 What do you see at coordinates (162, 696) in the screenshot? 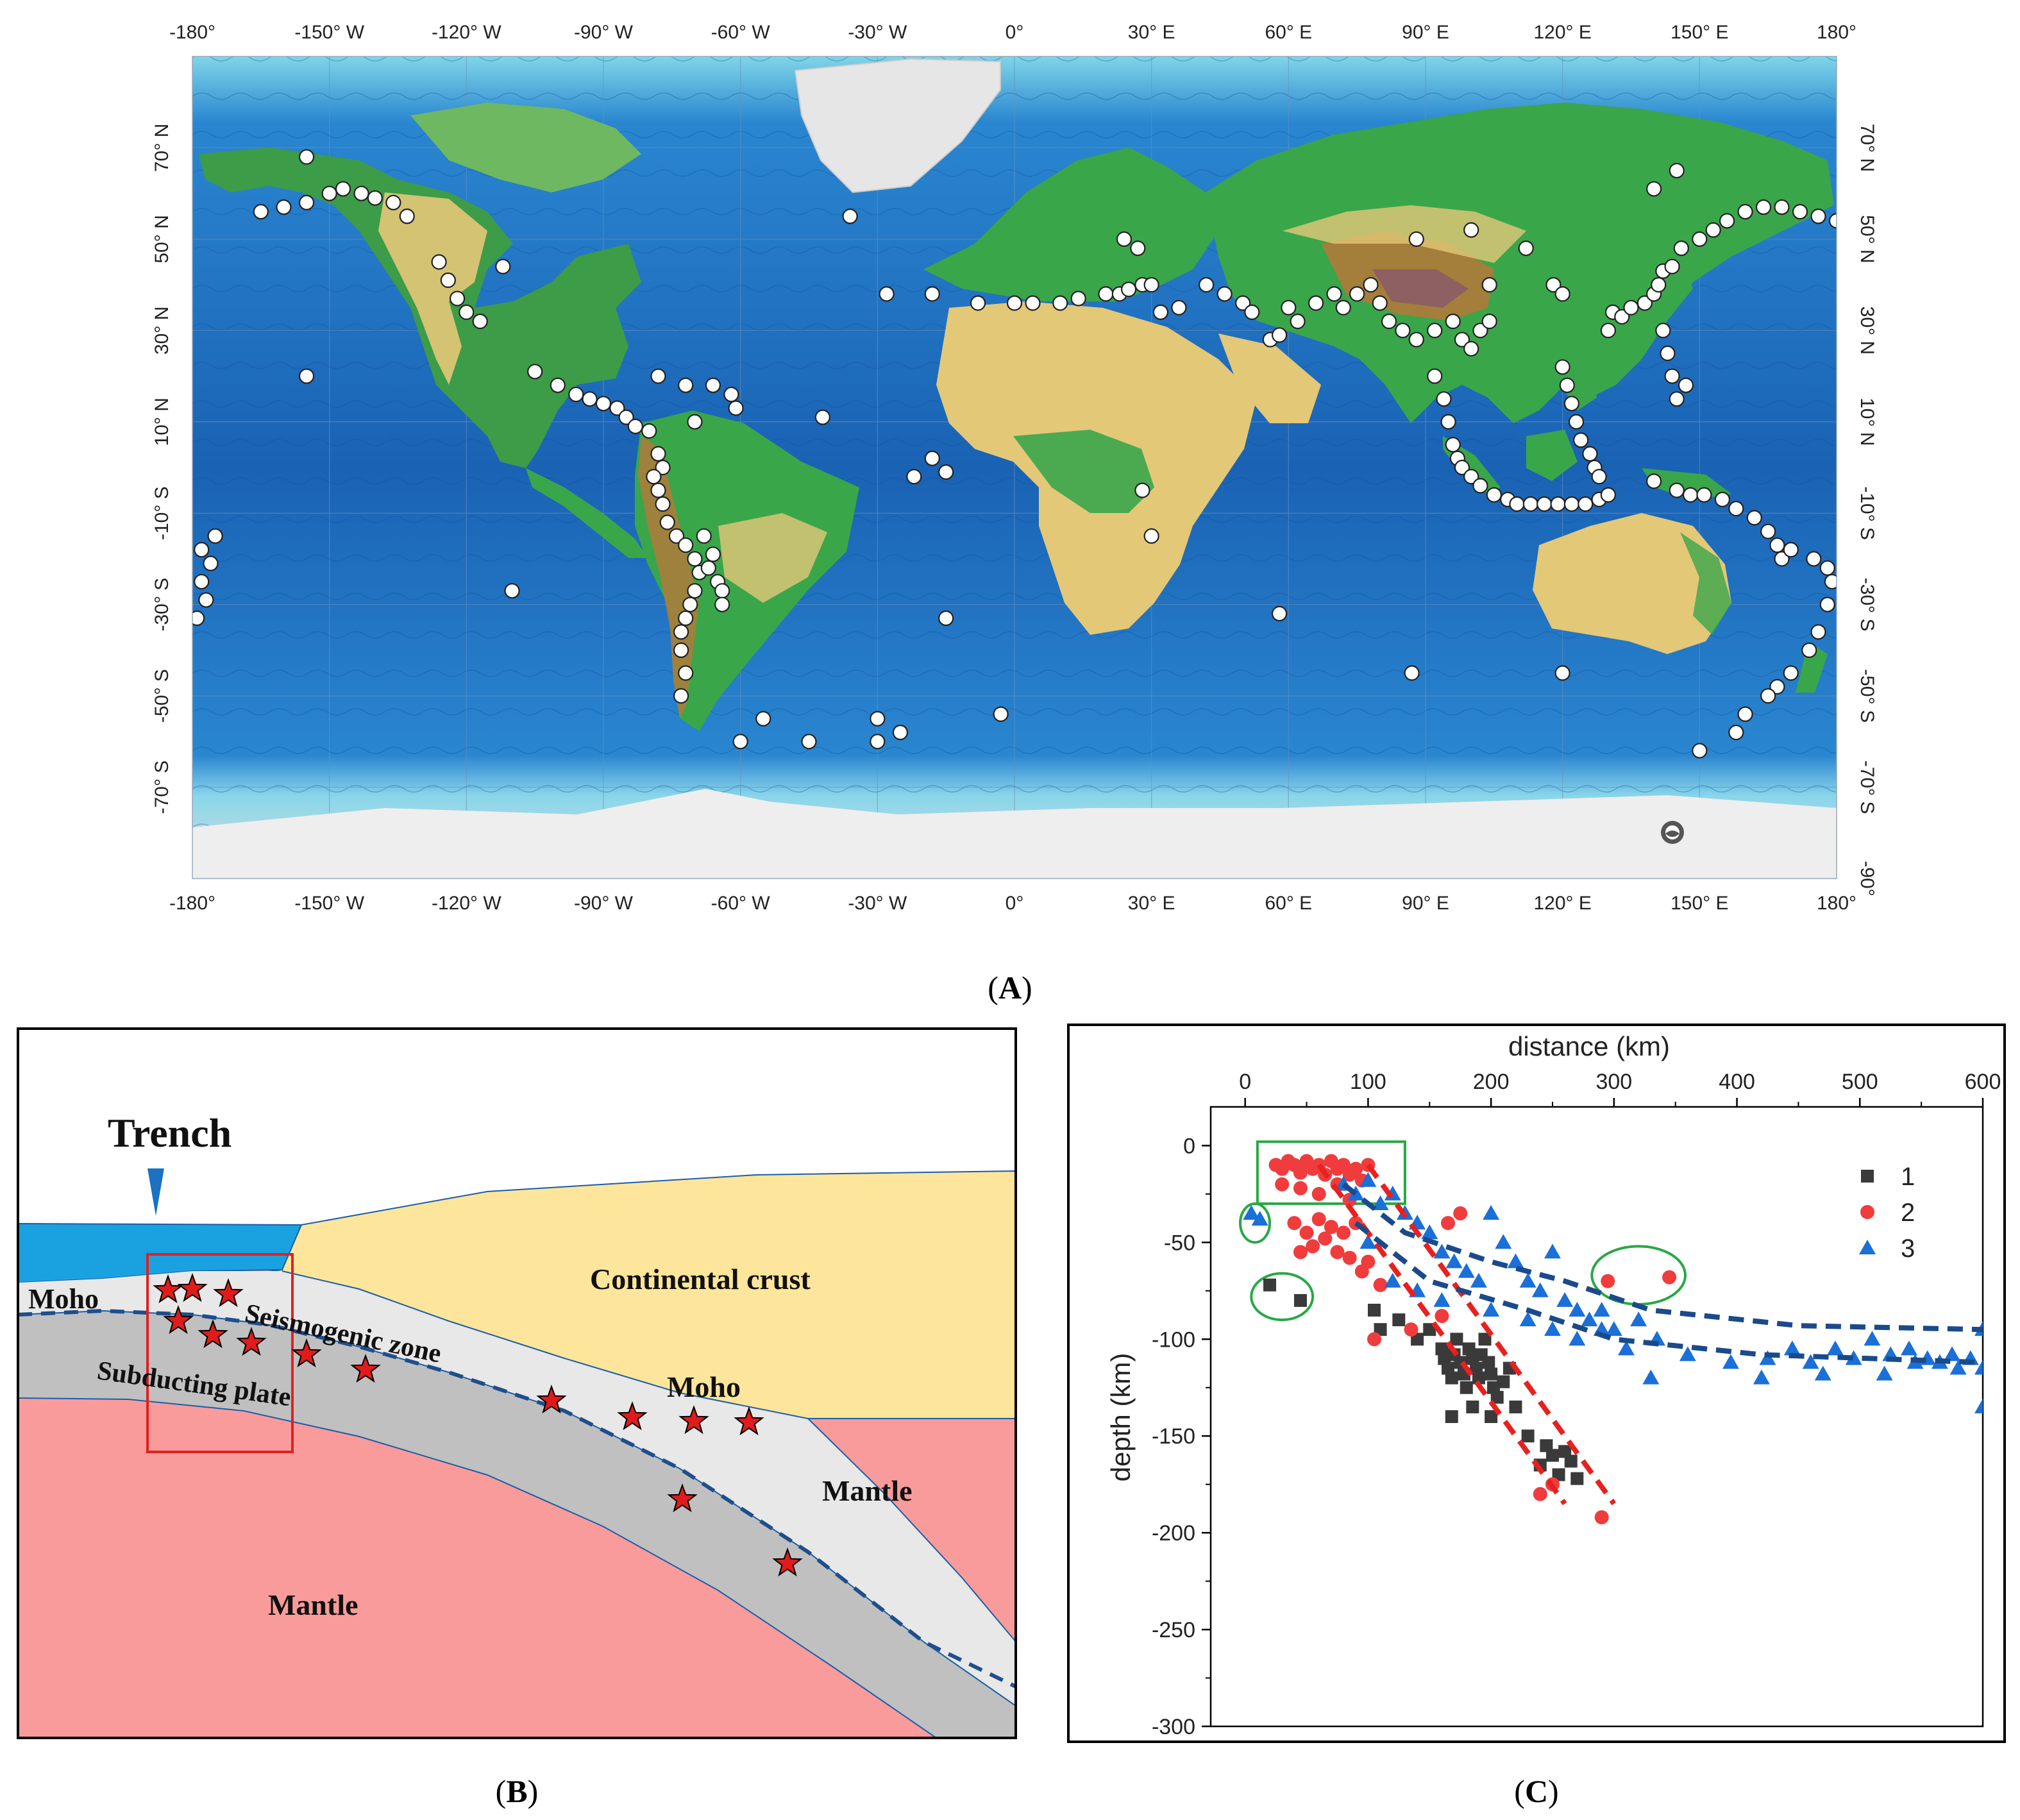
I see `map-left-tick-label: -50° S` at bounding box center [162, 696].